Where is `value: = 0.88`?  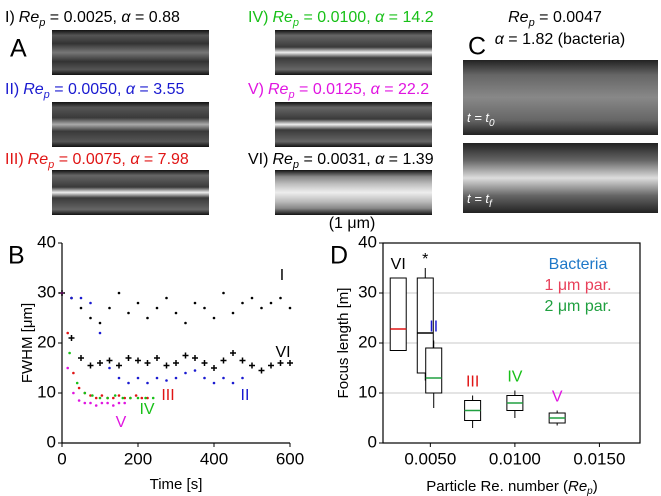 value: = 0.88 is located at coordinates (155, 17).